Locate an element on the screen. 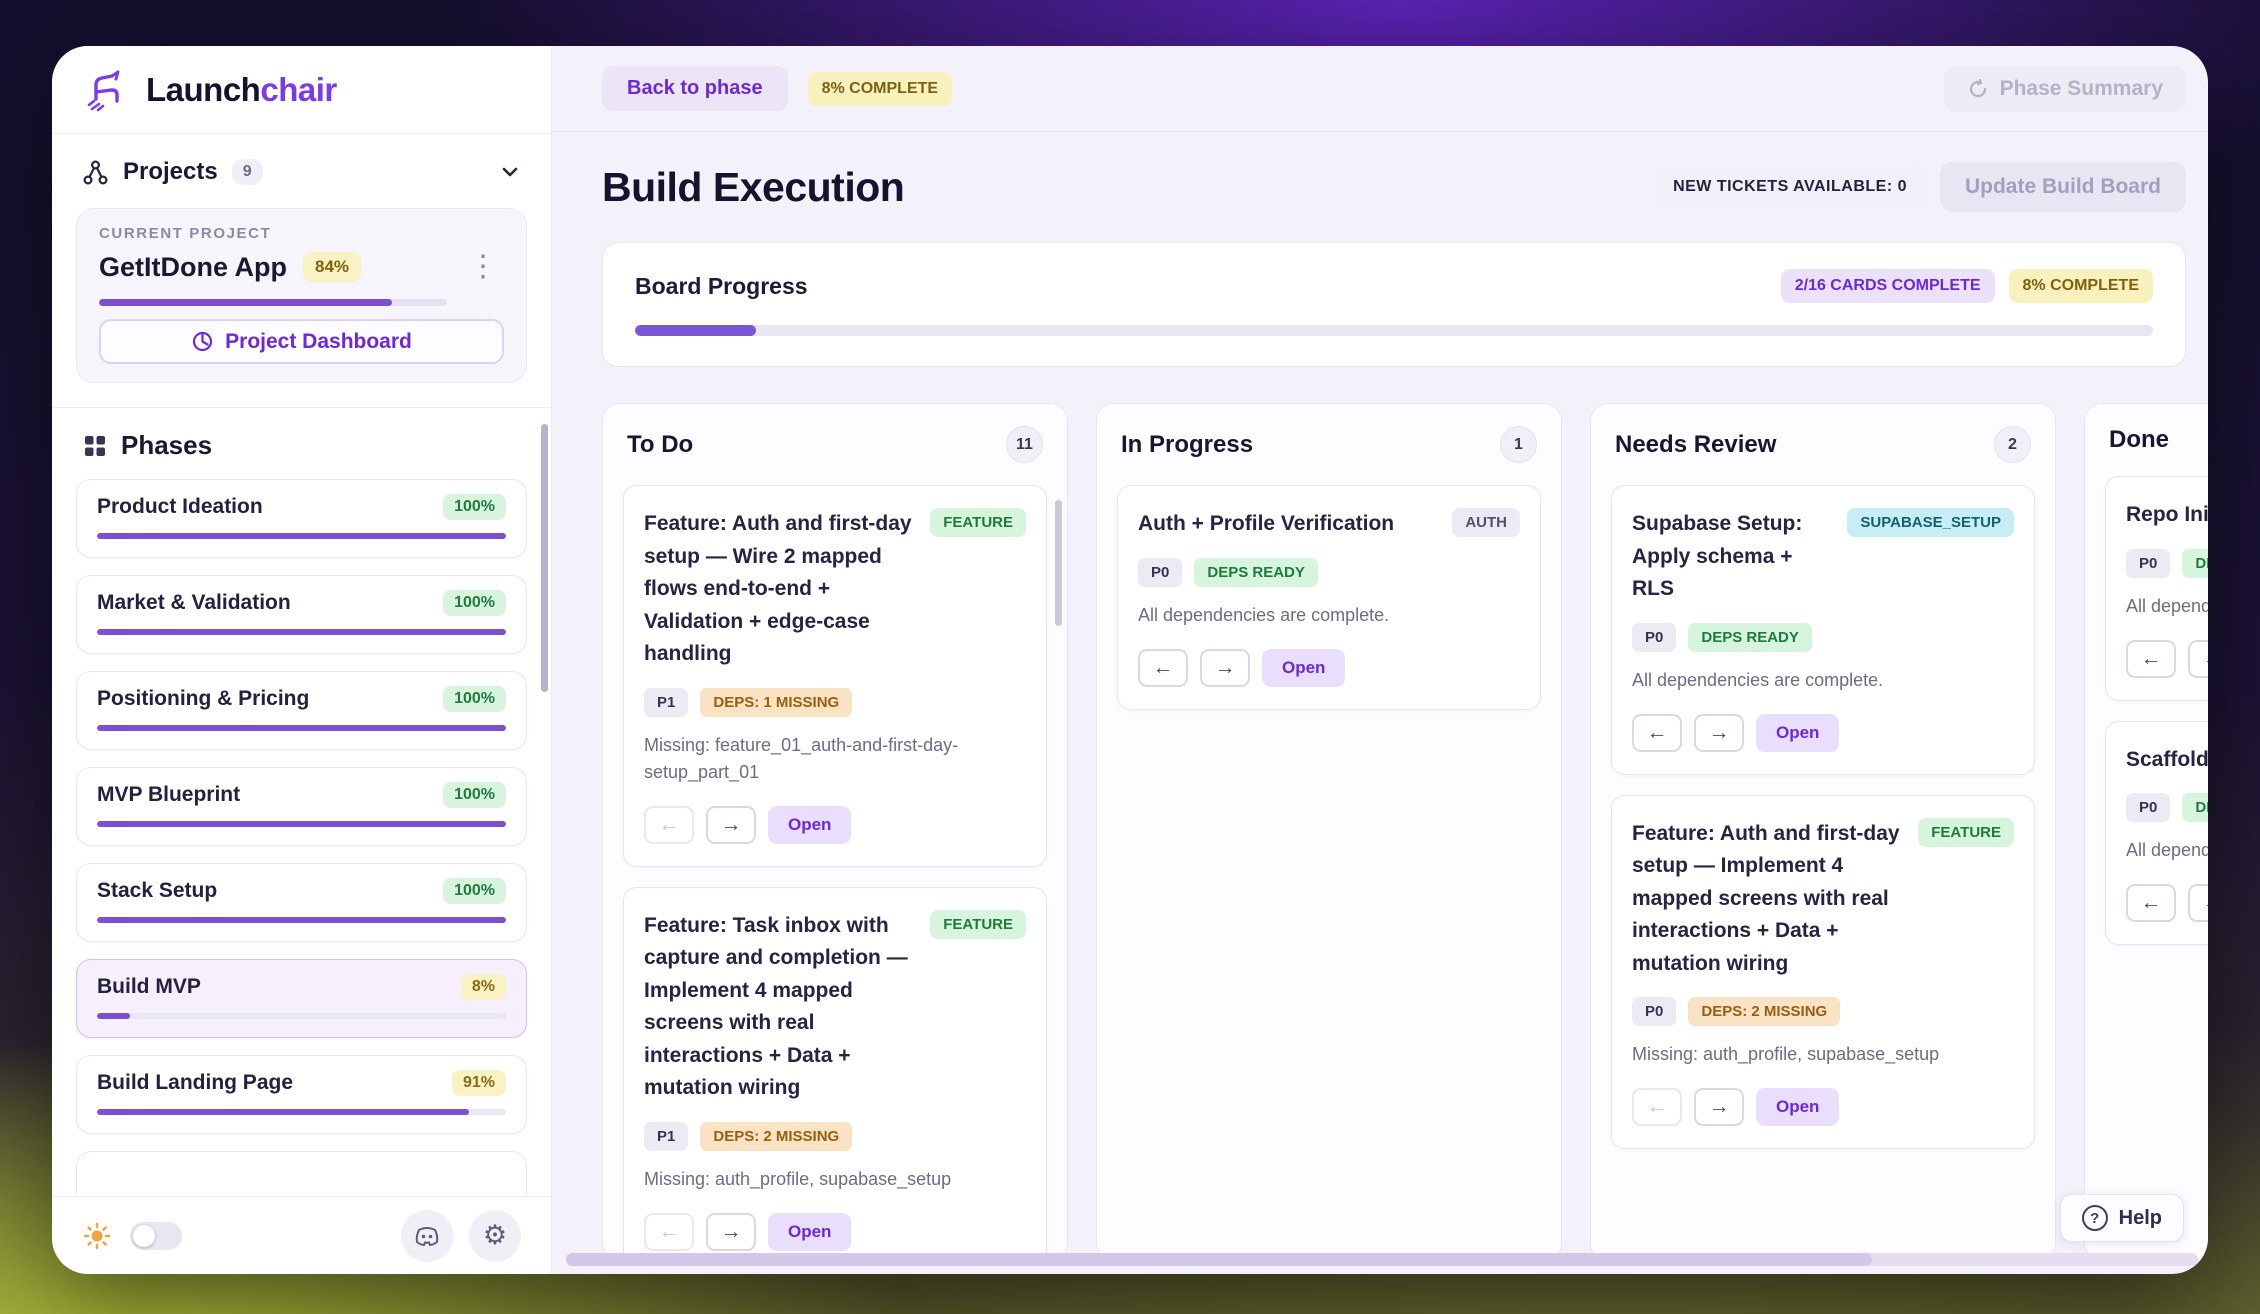 The height and width of the screenshot is (1314, 2260). theme-toggle is located at coordinates (156, 1235).